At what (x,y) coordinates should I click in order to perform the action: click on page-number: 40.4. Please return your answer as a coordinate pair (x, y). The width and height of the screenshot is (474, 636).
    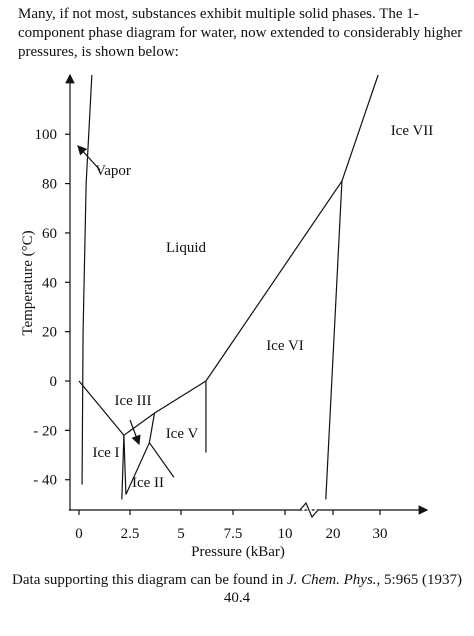
    Looking at the image, I should click on (237, 598).